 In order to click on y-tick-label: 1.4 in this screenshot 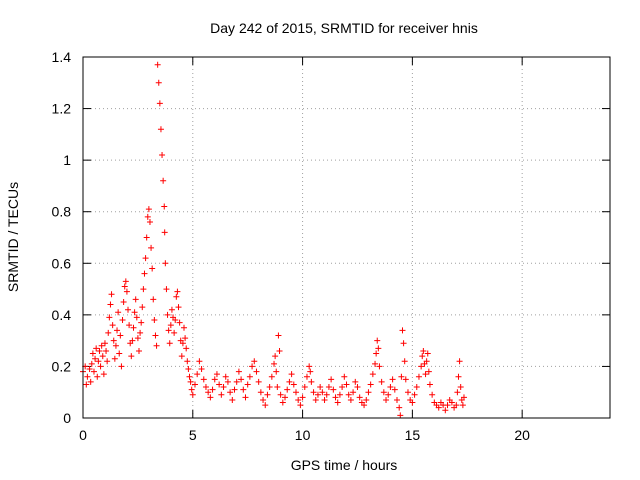, I will do `click(62, 57)`.